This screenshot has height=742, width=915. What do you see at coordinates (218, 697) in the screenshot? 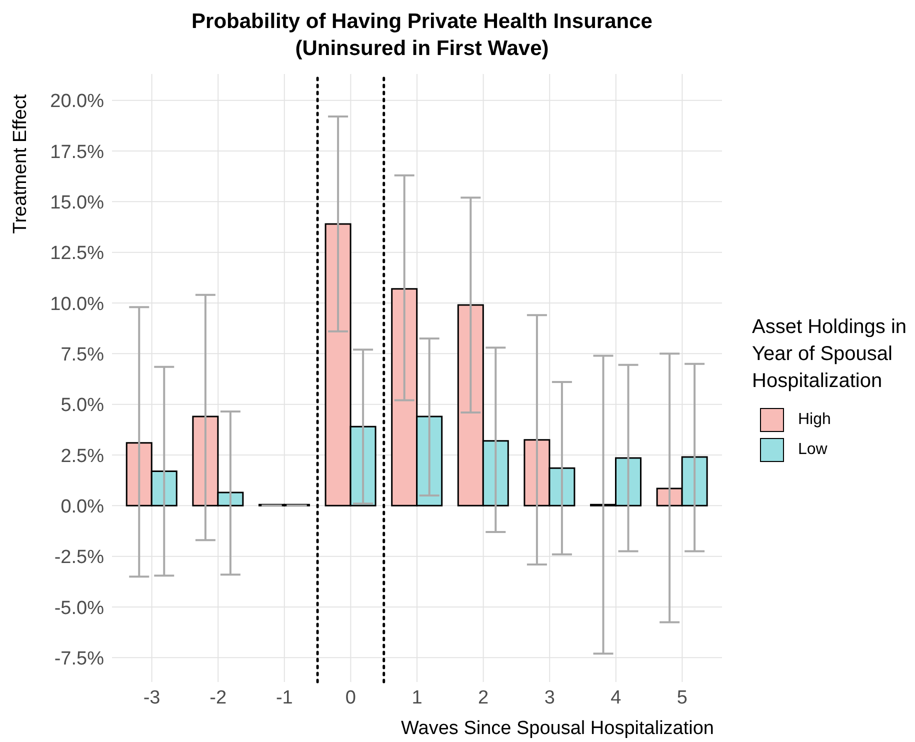
I see `x-tick-label: -2` at bounding box center [218, 697].